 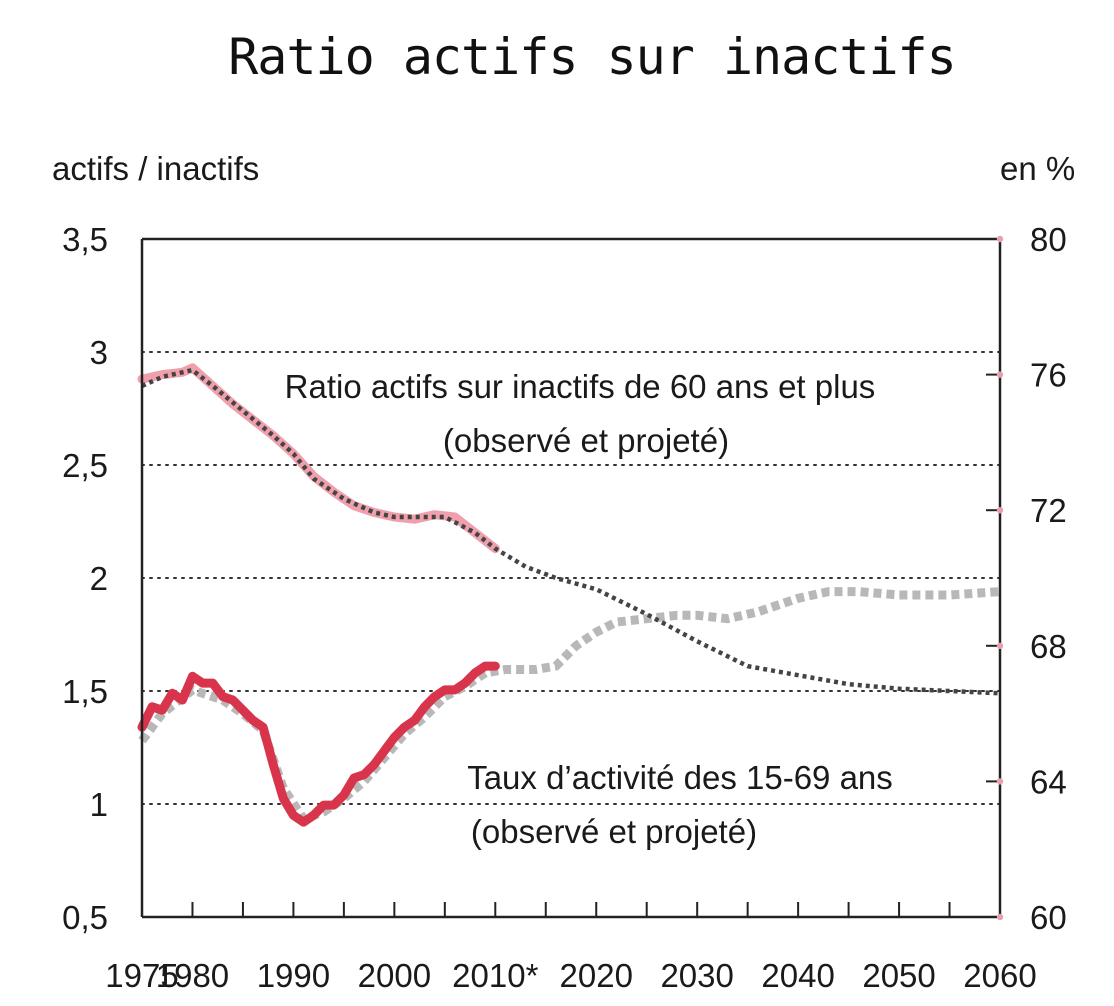 What do you see at coordinates (192, 975) in the screenshot?
I see `x-tick-label-1: 1980` at bounding box center [192, 975].